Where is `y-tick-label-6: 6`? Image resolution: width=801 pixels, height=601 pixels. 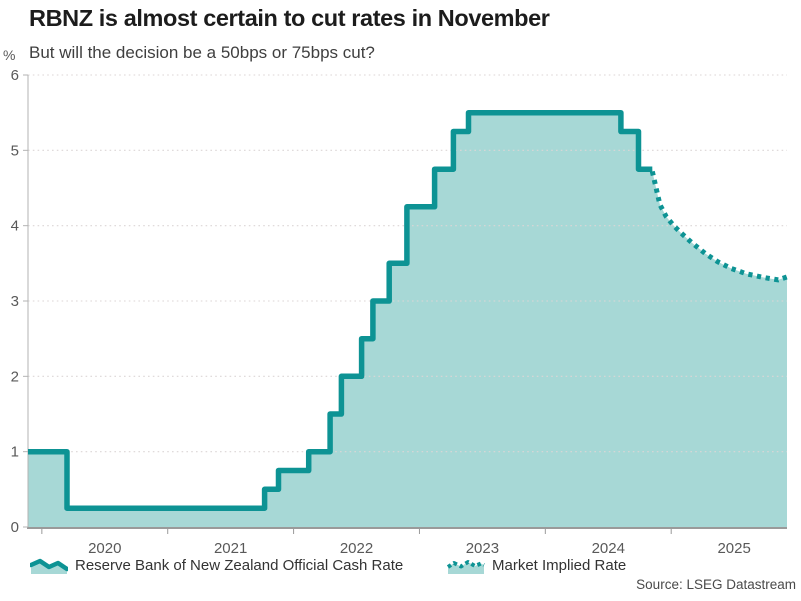 y-tick-label-6: 6 is located at coordinates (15, 75).